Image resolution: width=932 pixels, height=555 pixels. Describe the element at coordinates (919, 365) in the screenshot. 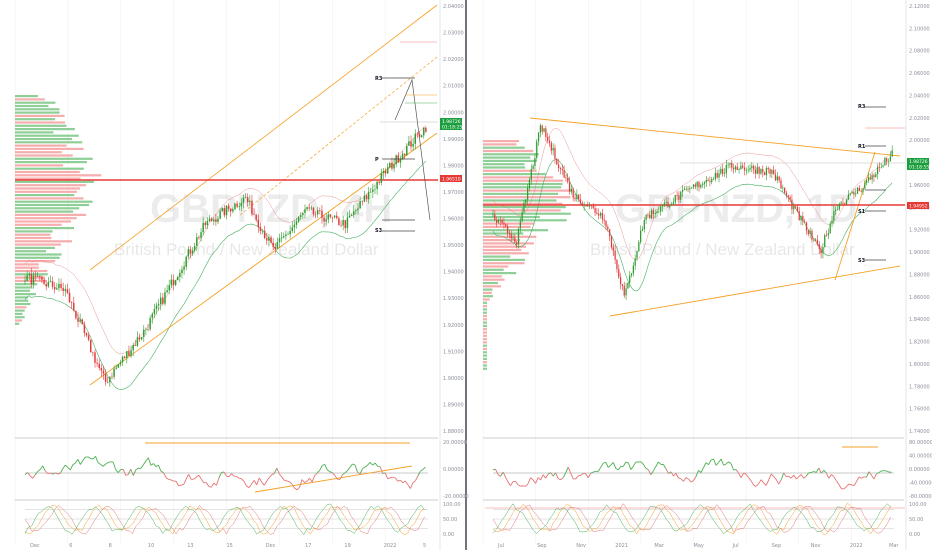

I see `price-tick-label: 1.80000` at that location.